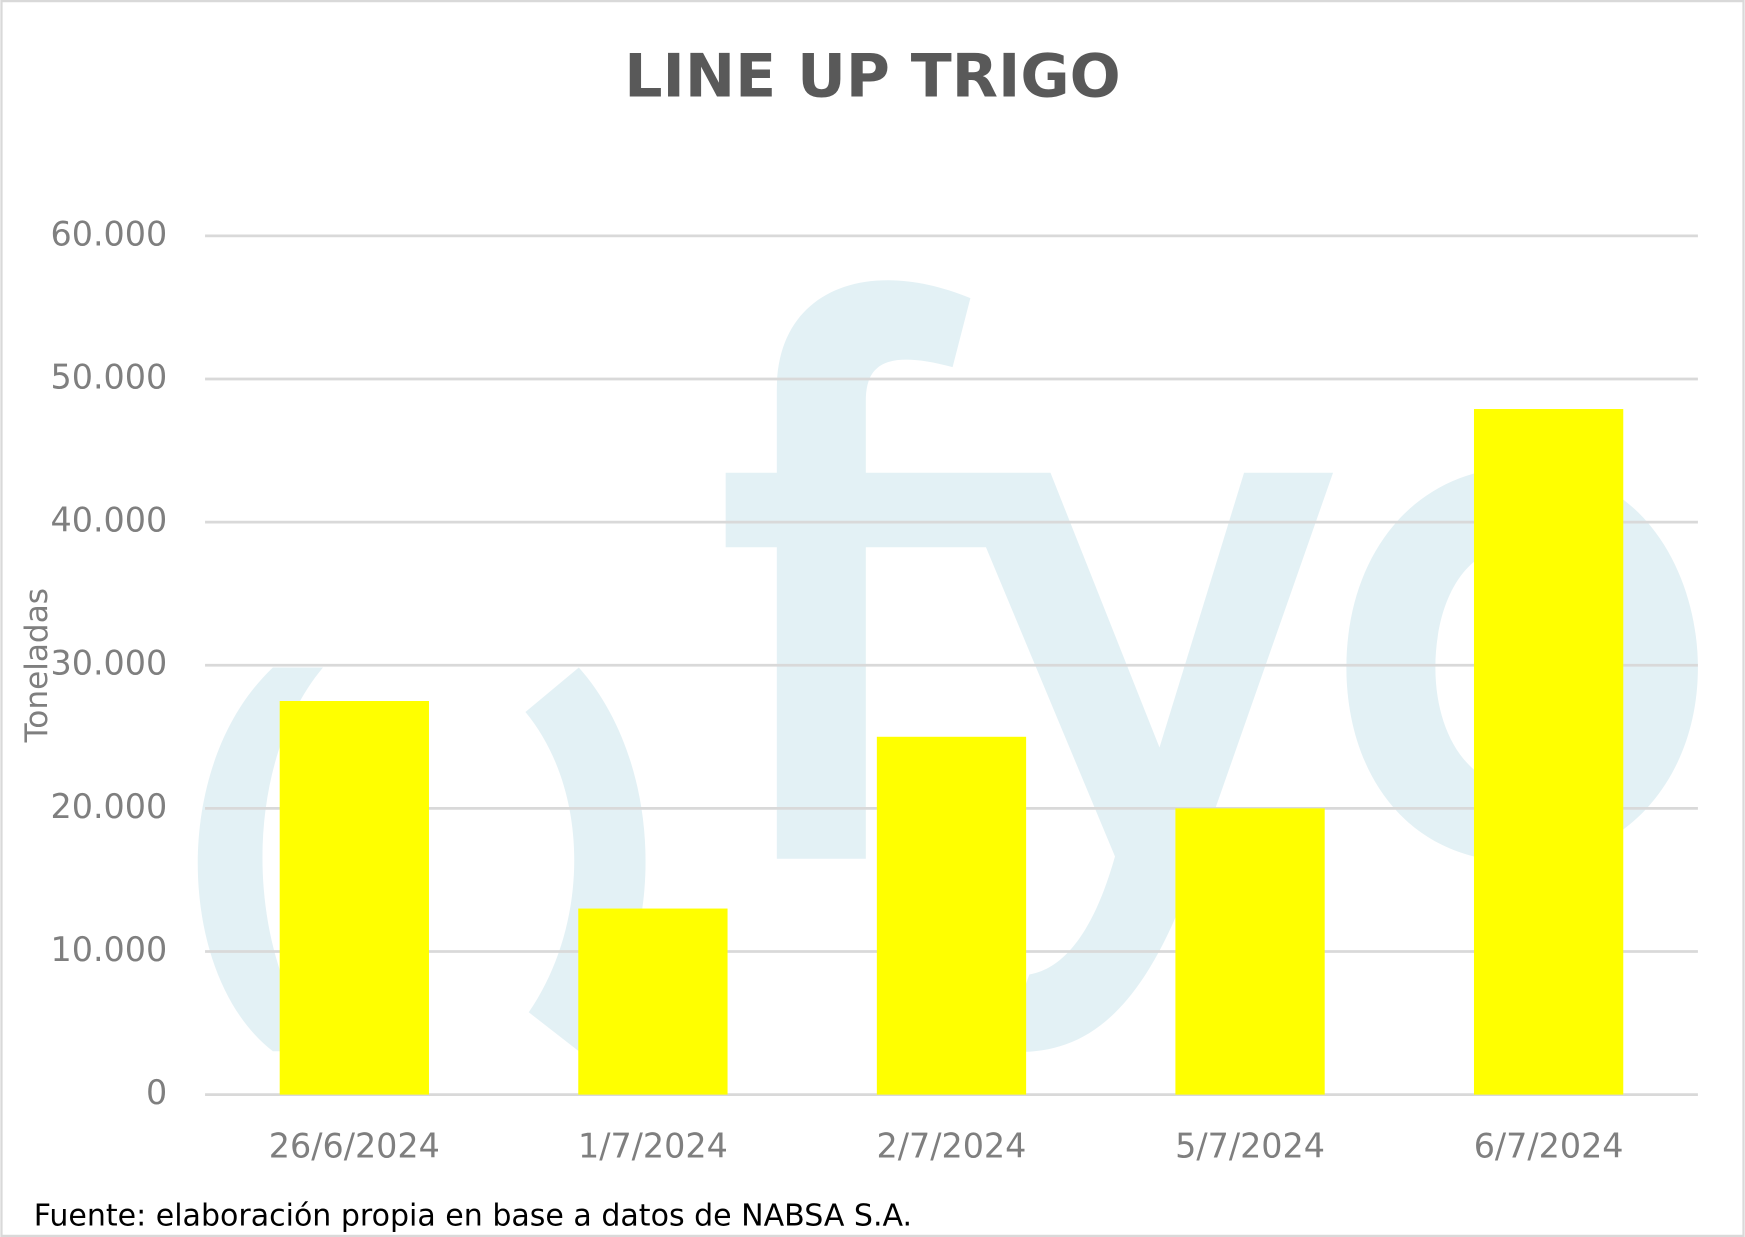 This screenshot has height=1237, width=1745. What do you see at coordinates (1549, 1146) in the screenshot?
I see `x-tick-label: 6/7/2024` at bounding box center [1549, 1146].